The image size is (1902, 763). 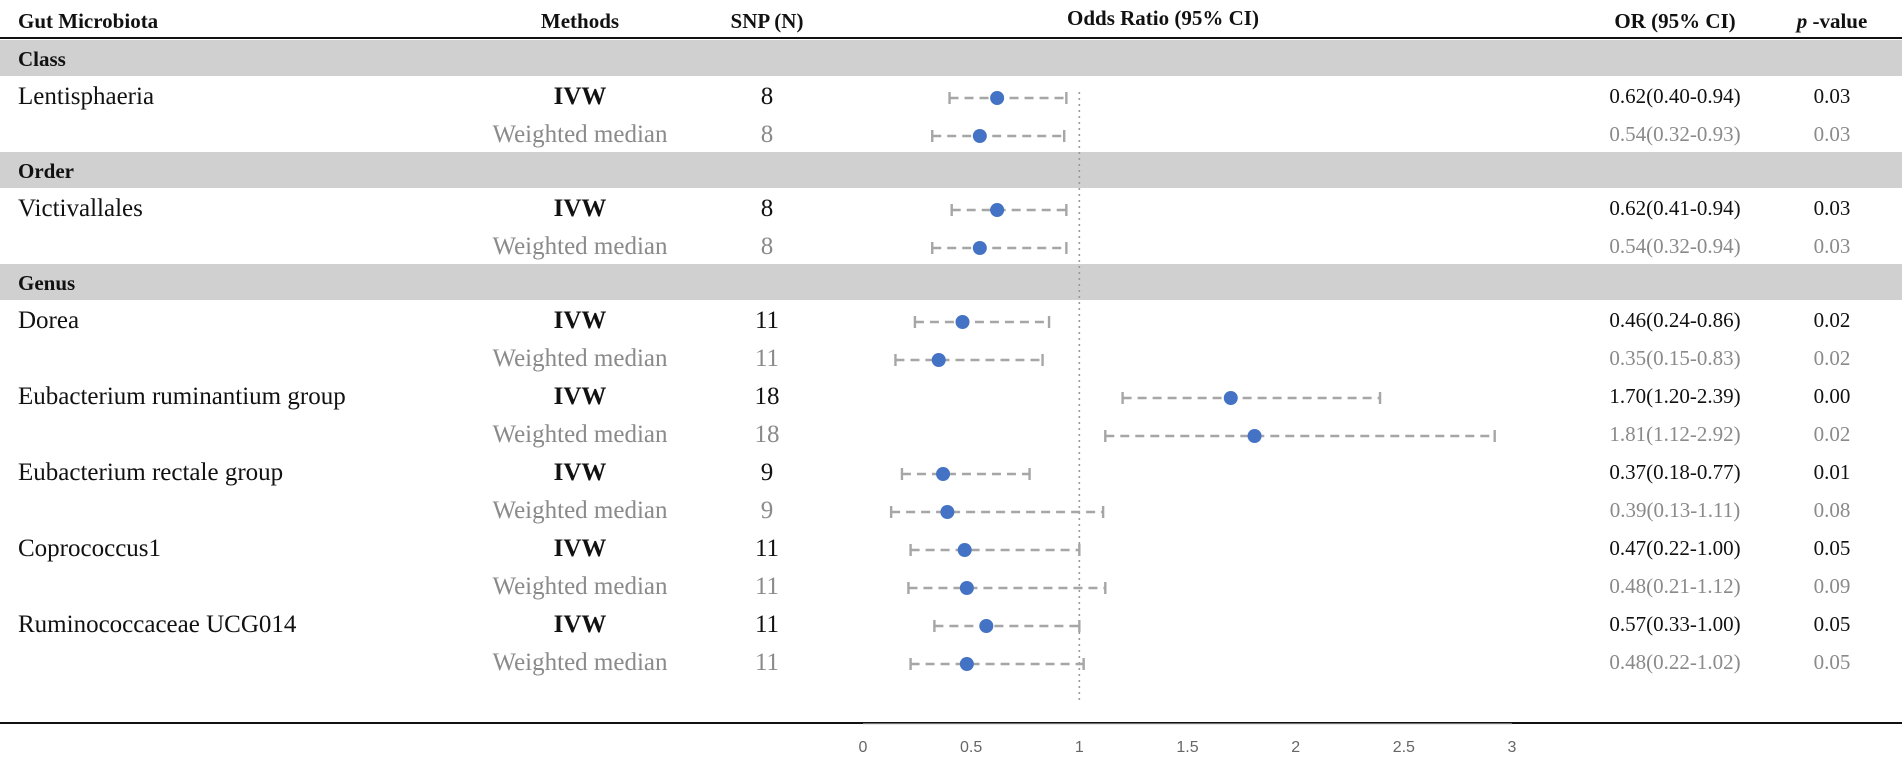 I want to click on data-row: Victivallales IVW 8 0.62(0.41-0.94) 0.03, so click(x=934, y=208).